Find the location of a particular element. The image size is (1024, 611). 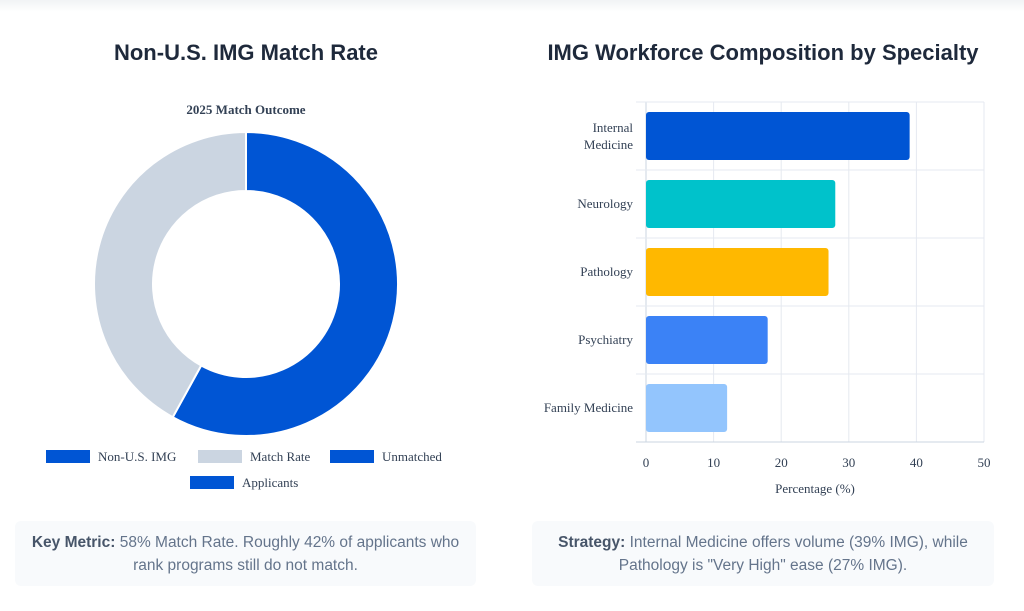

x-tick-label: 10 is located at coordinates (713, 462).